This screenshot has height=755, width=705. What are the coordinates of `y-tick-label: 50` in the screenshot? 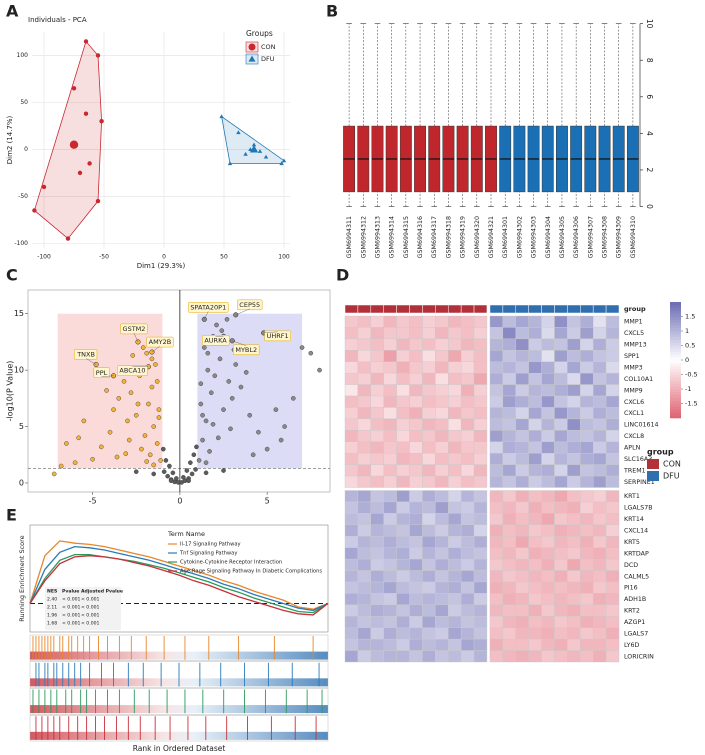 It's located at (24, 102).